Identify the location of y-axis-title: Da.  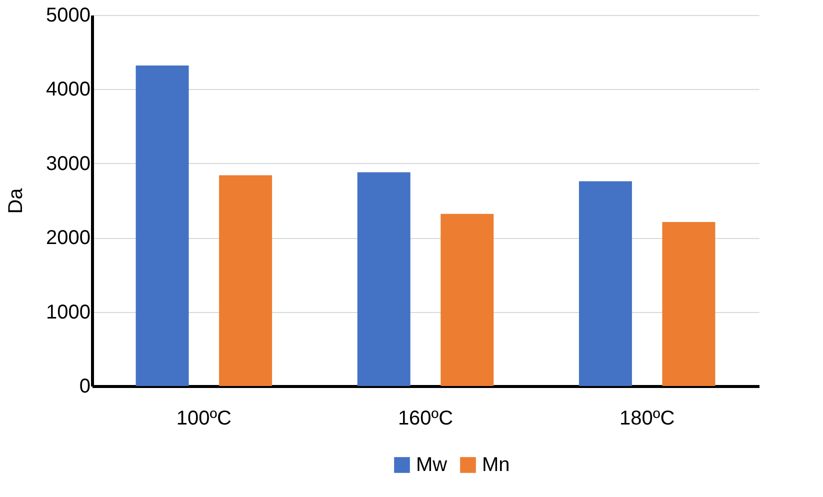
(16, 200).